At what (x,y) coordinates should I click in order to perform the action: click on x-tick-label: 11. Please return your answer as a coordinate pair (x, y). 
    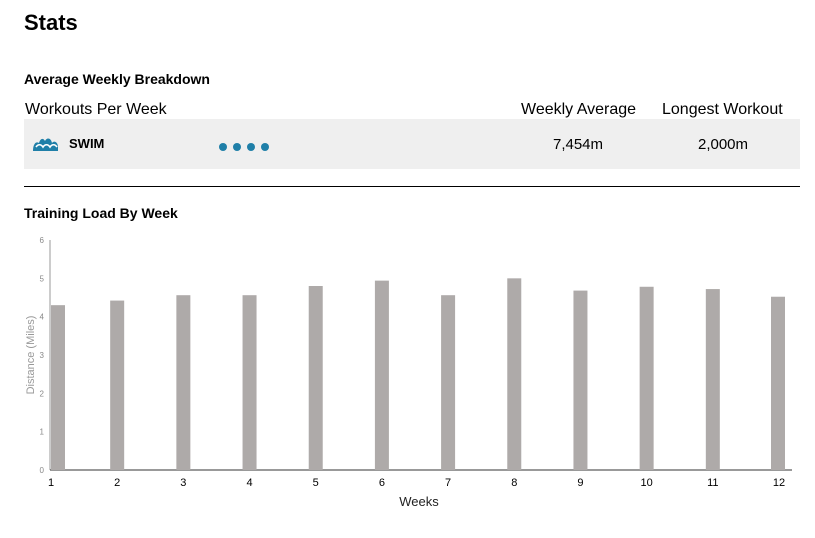
    Looking at the image, I should click on (712, 483).